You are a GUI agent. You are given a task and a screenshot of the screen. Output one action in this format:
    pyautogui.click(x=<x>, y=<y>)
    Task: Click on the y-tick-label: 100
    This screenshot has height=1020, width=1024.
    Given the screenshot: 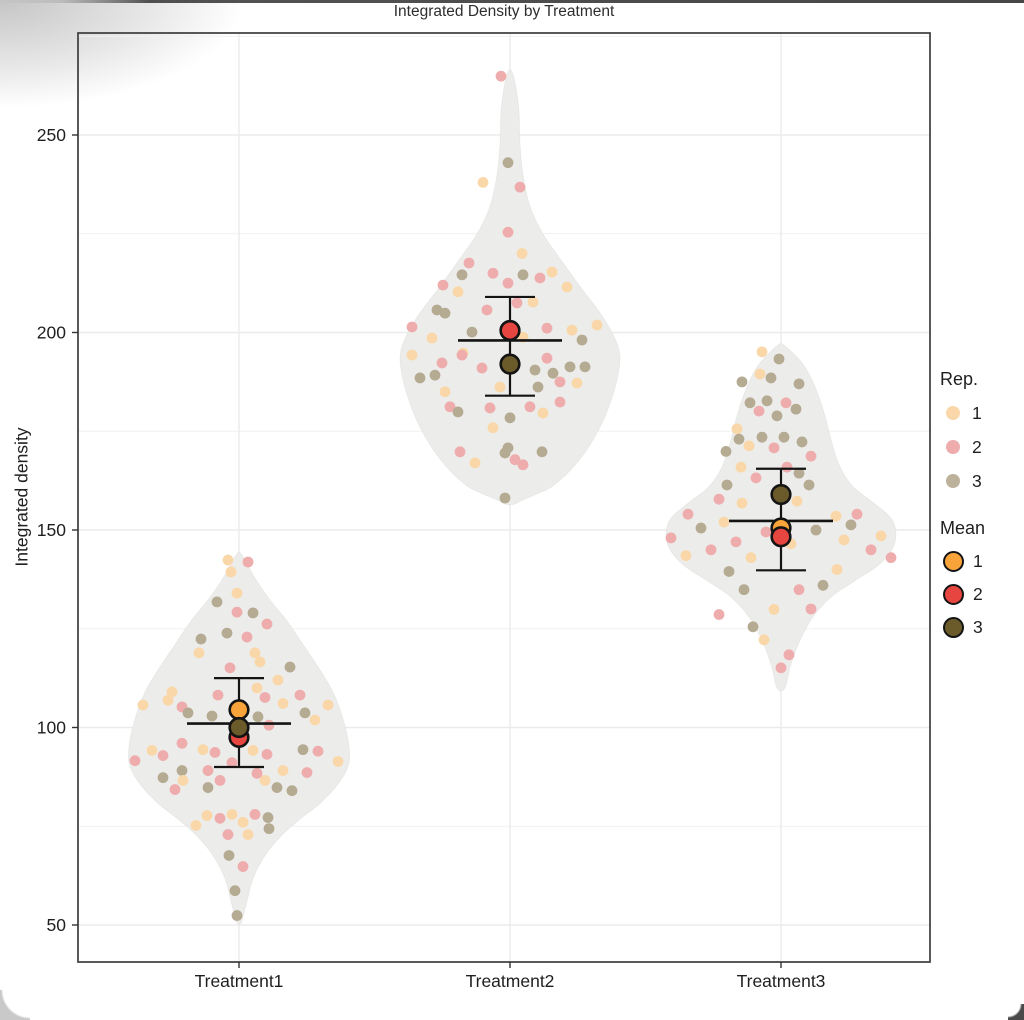 What is the action you would take?
    pyautogui.click(x=51, y=728)
    